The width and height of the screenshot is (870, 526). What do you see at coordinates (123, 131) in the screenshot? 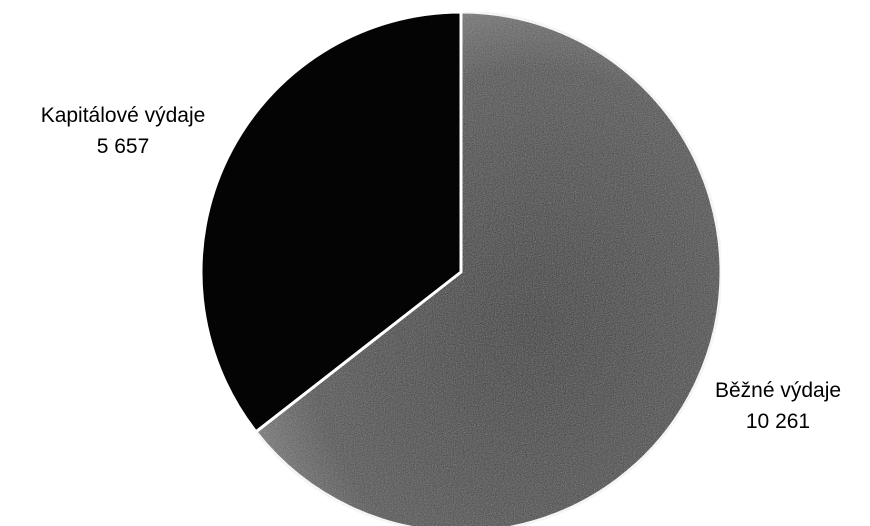
I see `slice-label-kapitalove-vydaje: Kapitálové výdaje 5 657` at bounding box center [123, 131].